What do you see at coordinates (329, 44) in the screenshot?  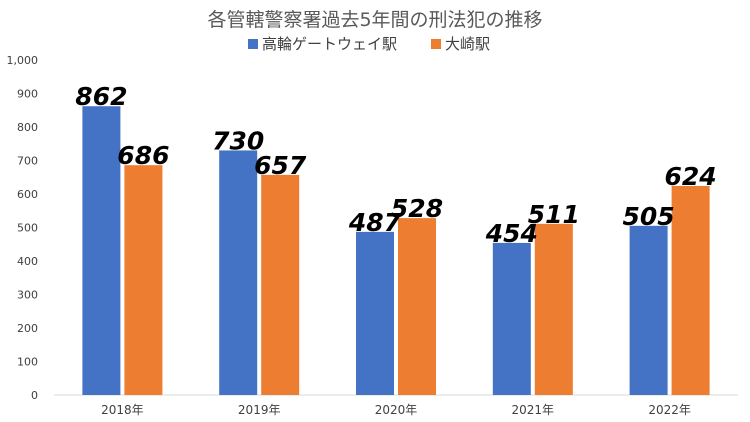 I see `legend-label-takanawa: 高輪ゲートウェイ駅` at bounding box center [329, 44].